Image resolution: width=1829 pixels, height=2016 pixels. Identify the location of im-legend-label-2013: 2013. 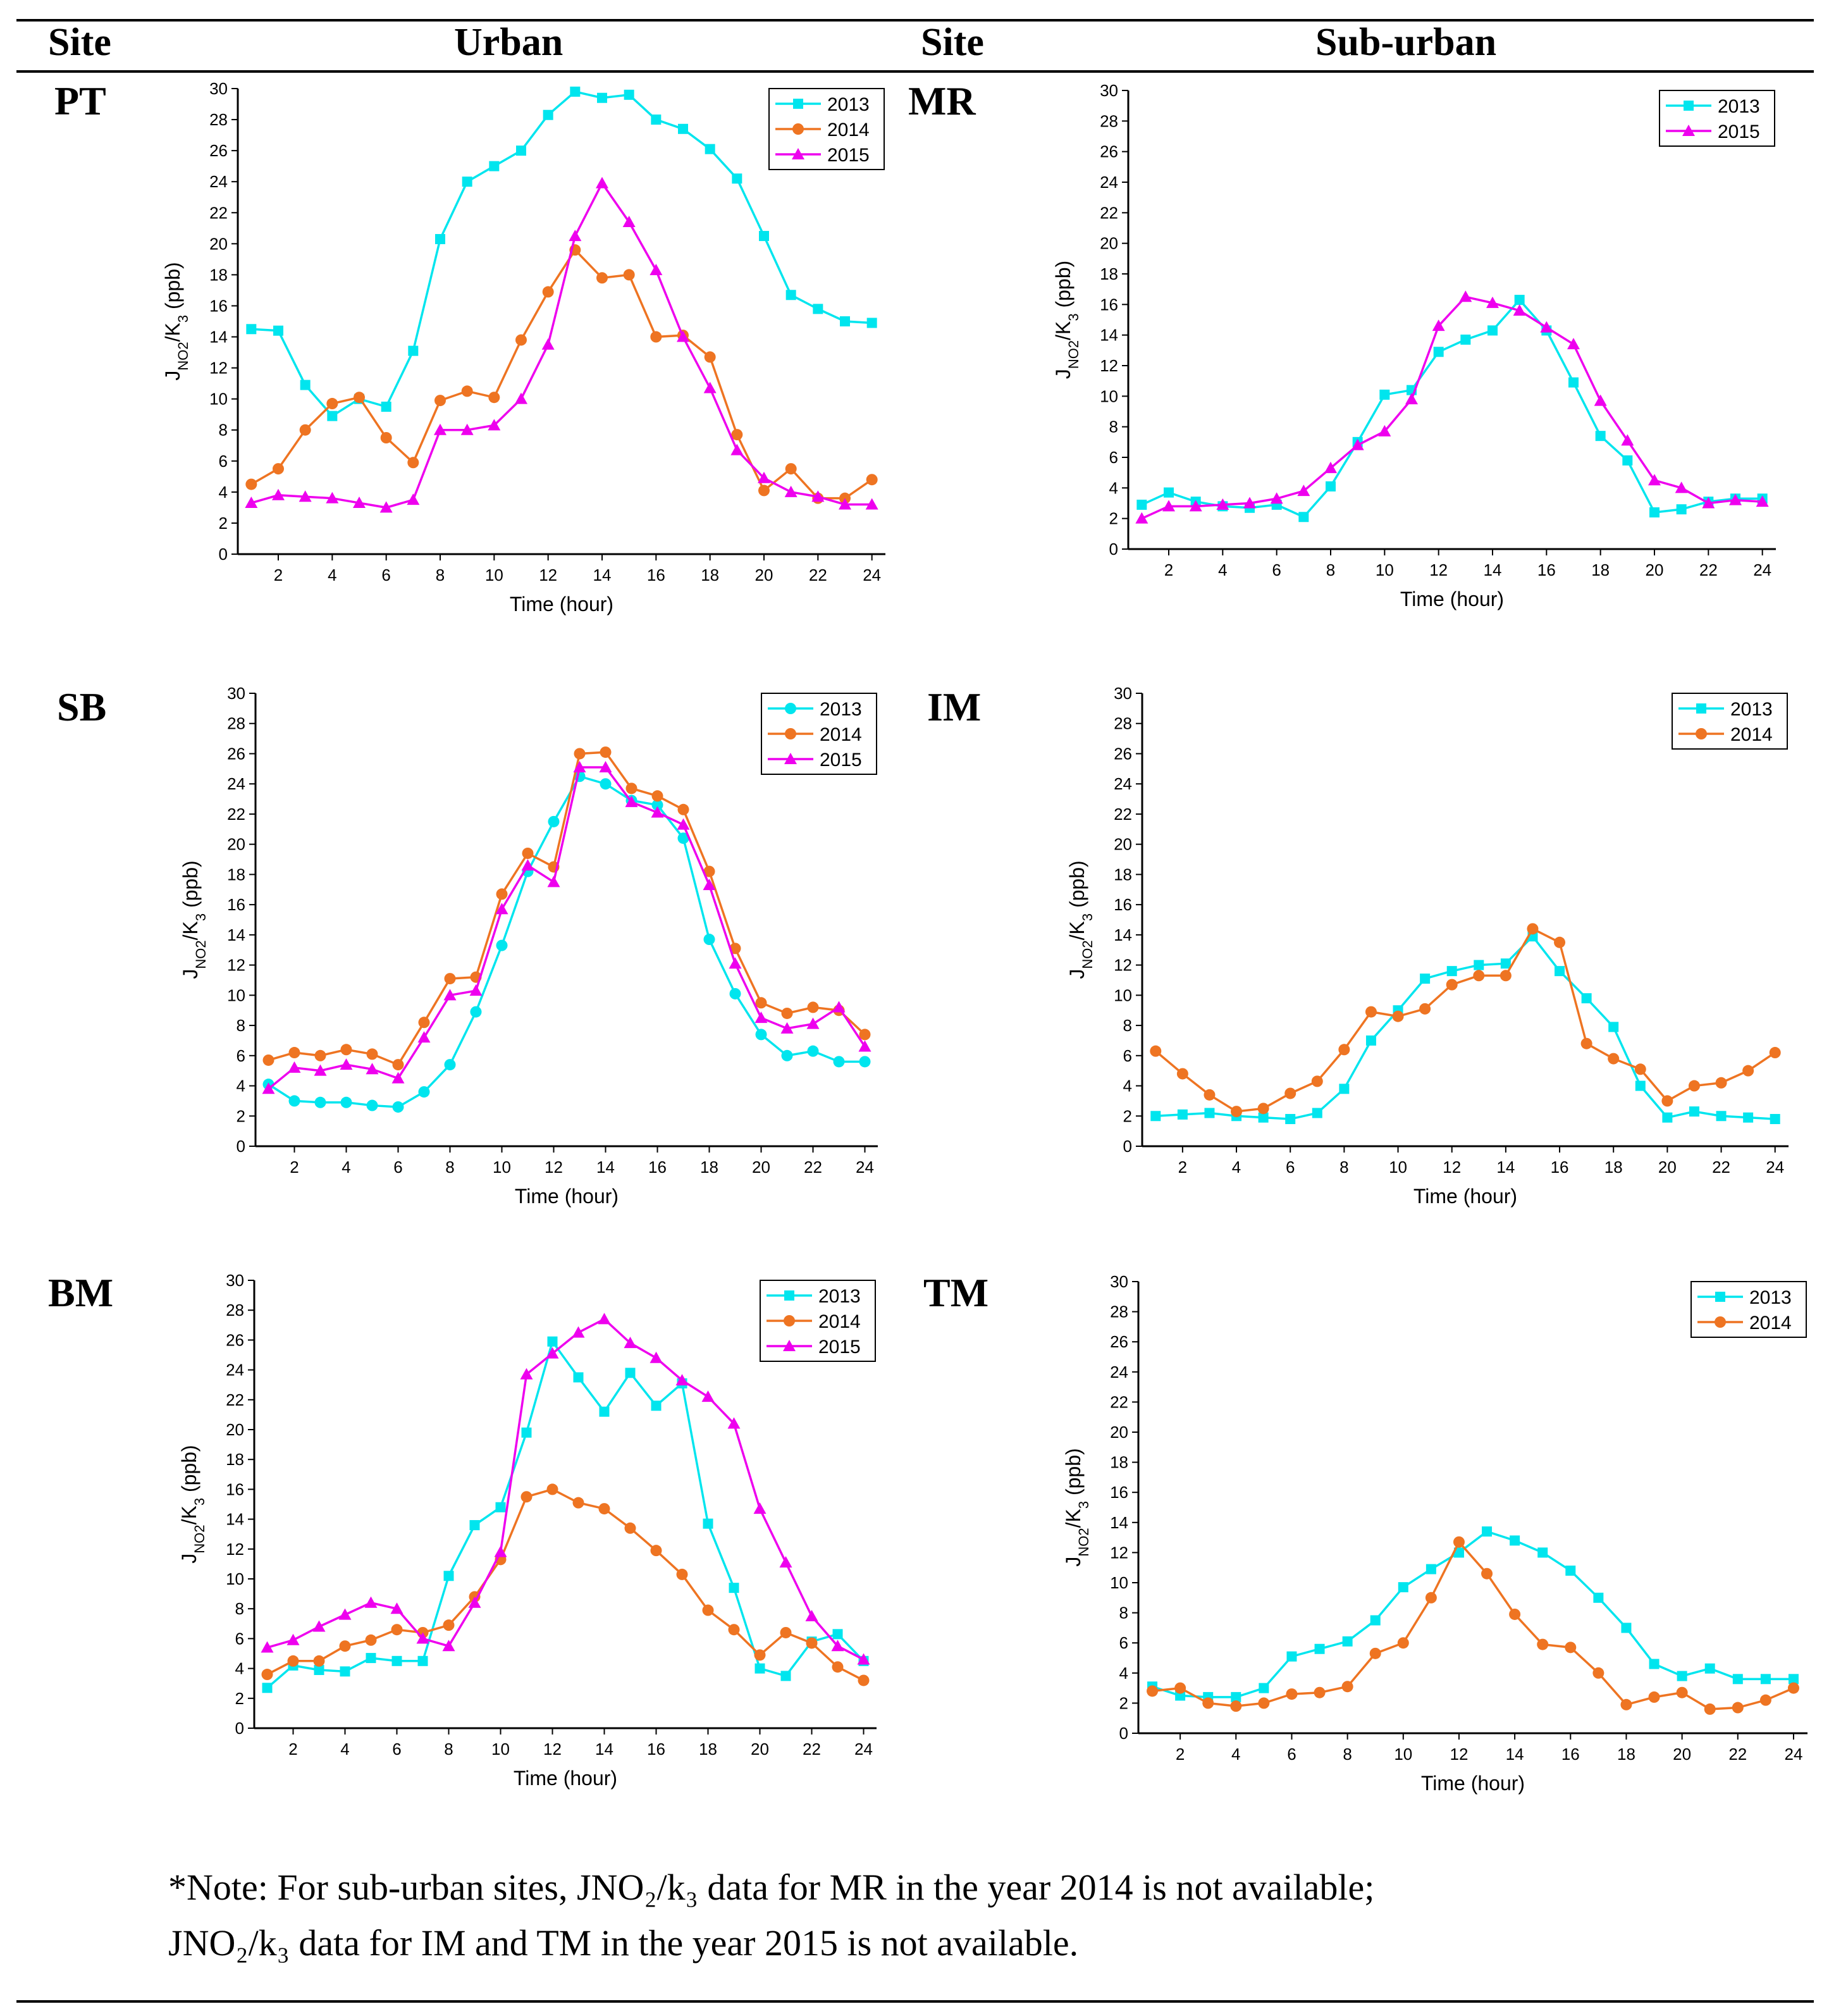
(1751, 709).